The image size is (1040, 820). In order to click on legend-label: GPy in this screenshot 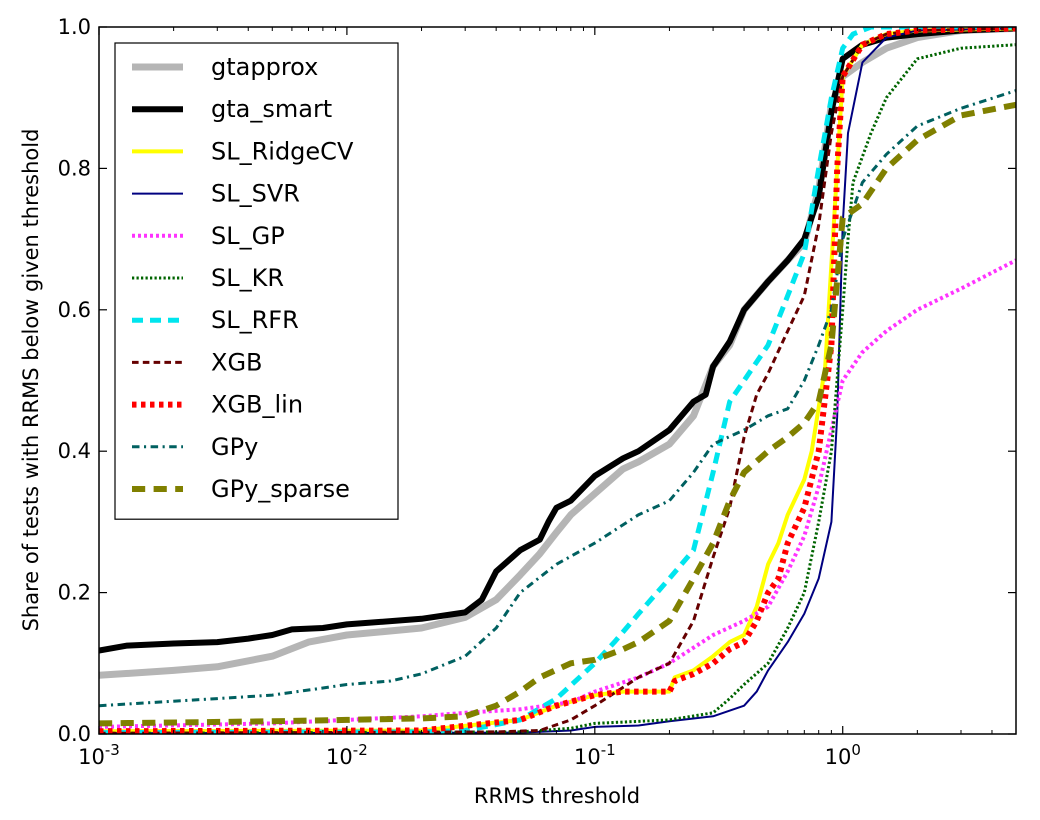, I will do `click(234, 447)`.